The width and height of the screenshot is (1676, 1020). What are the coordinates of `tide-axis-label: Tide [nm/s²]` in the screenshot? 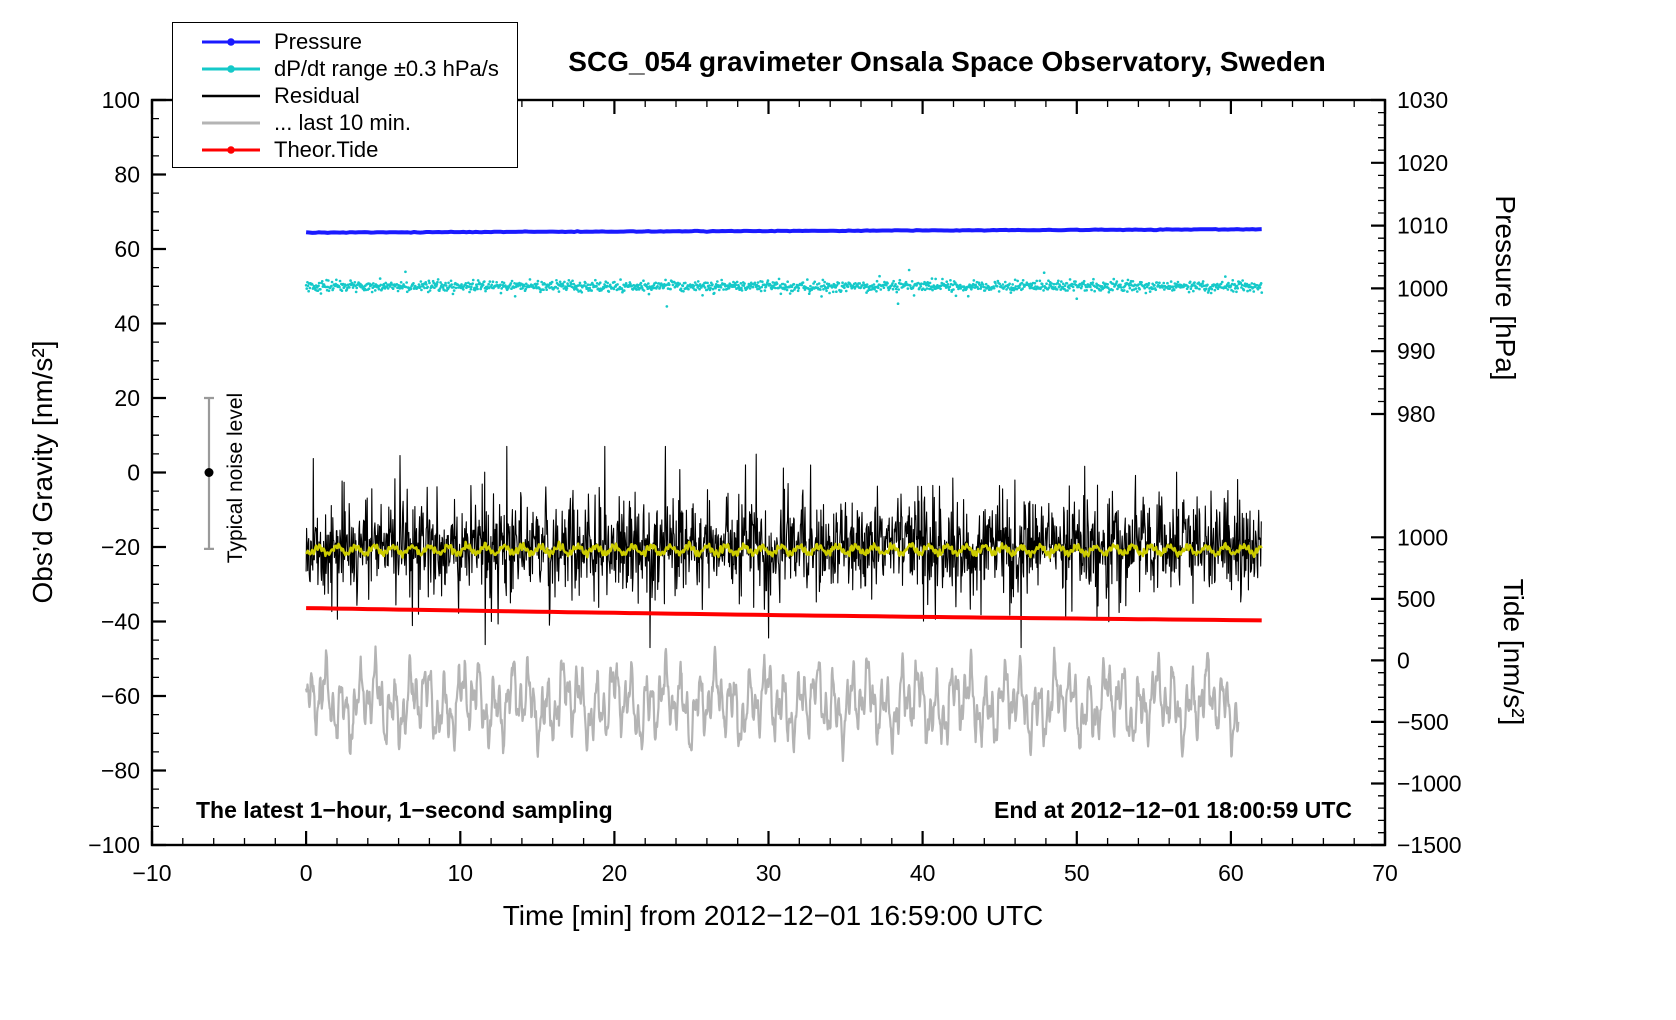 It's located at (1513, 652).